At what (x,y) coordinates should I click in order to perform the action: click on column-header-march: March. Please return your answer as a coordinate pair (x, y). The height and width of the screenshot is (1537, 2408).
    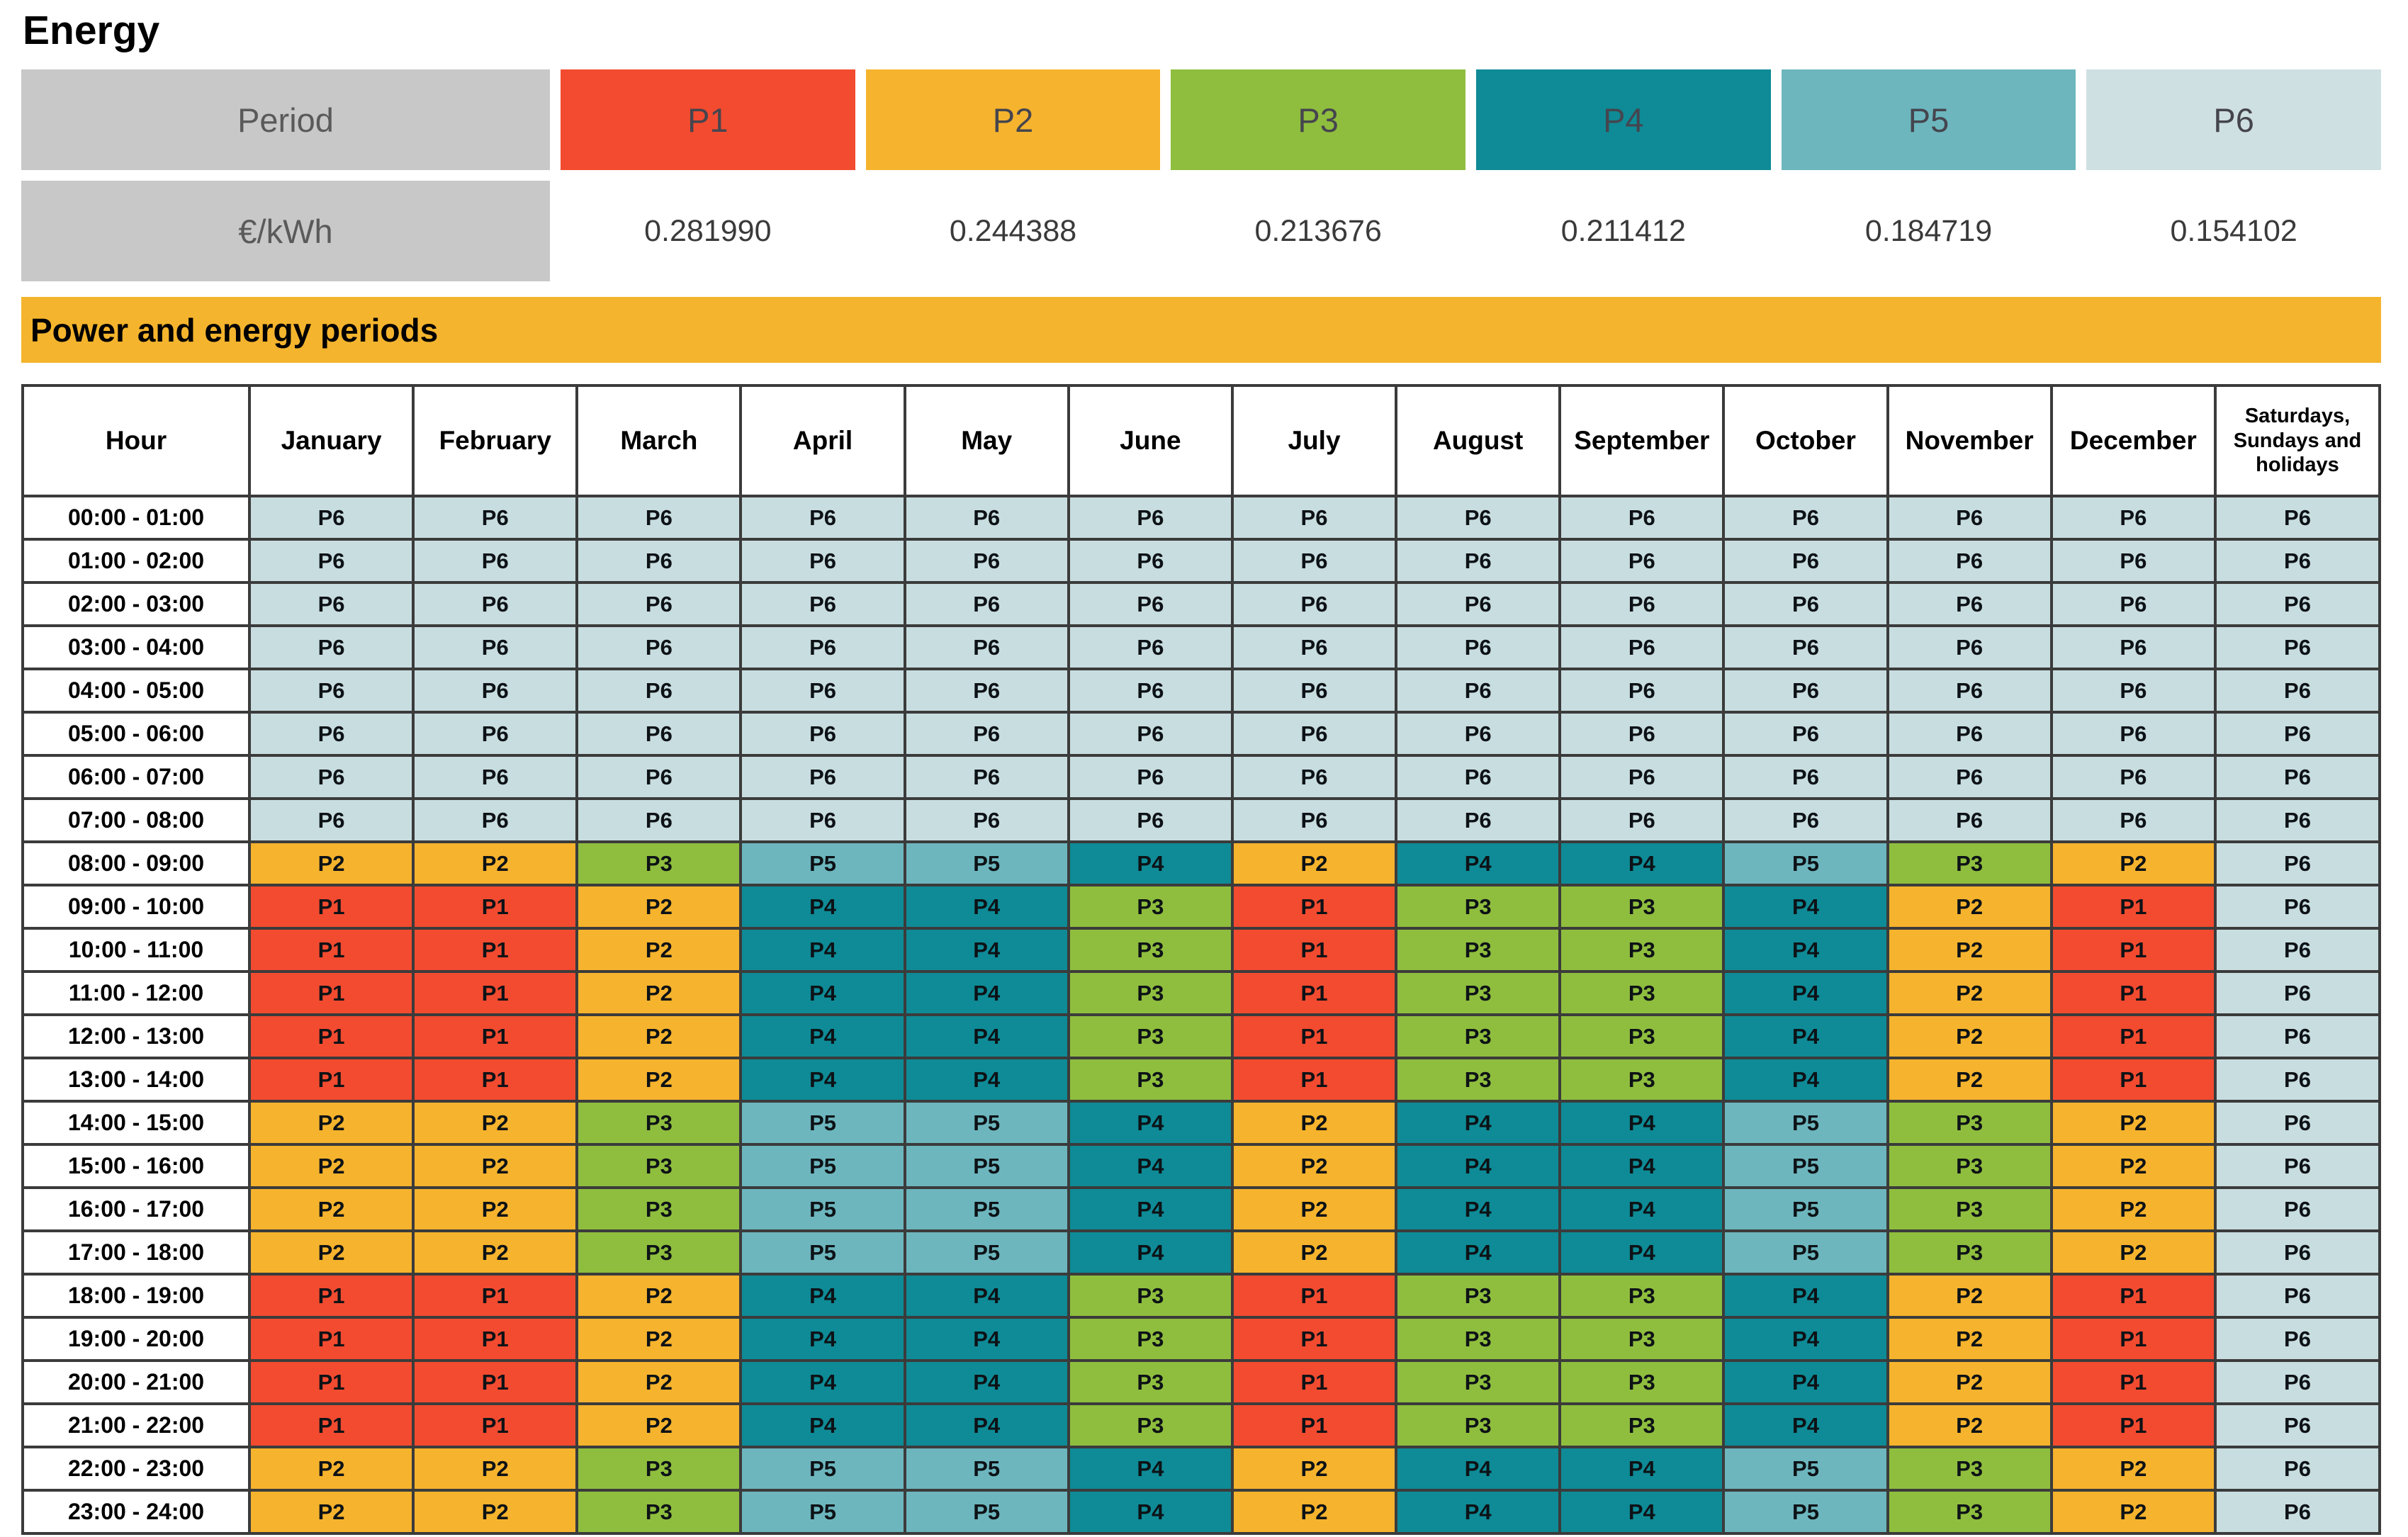
    Looking at the image, I should click on (659, 440).